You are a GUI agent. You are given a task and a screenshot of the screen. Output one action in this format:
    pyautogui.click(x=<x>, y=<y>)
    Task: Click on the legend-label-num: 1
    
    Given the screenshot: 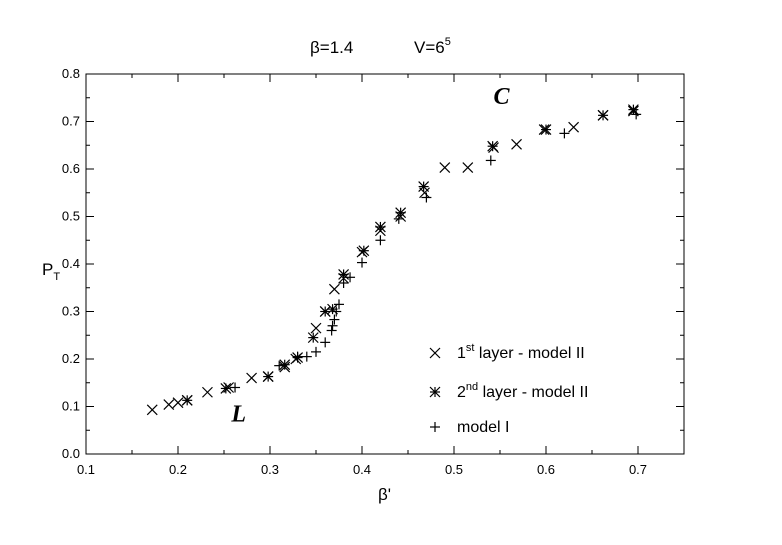 What is the action you would take?
    pyautogui.click(x=461, y=353)
    